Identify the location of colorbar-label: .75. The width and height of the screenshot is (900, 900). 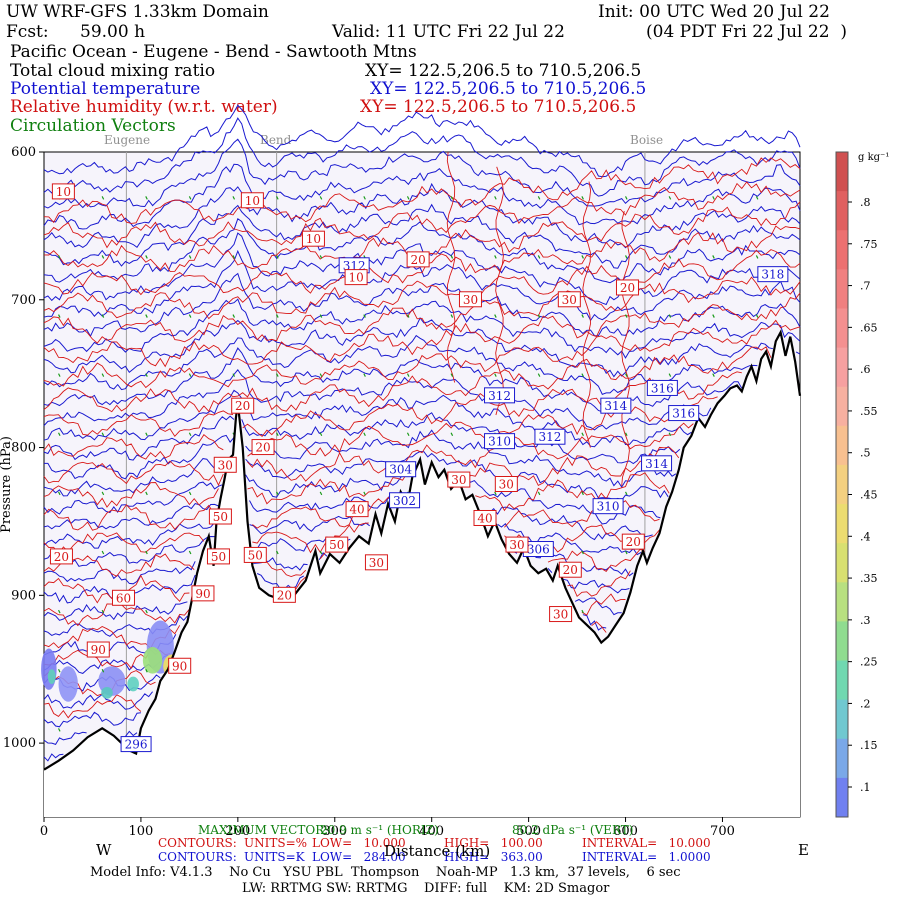
(869, 244).